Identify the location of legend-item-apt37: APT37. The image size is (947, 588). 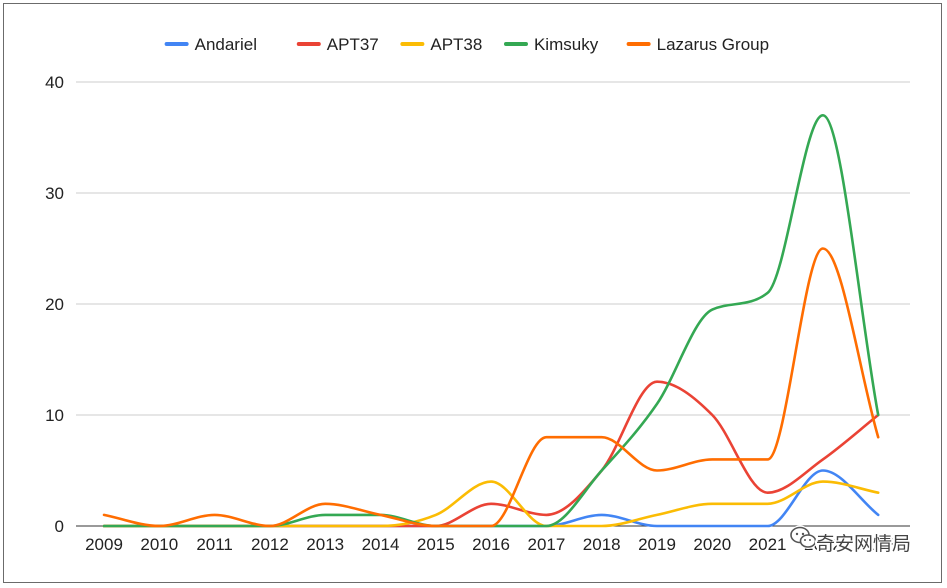
(337, 44).